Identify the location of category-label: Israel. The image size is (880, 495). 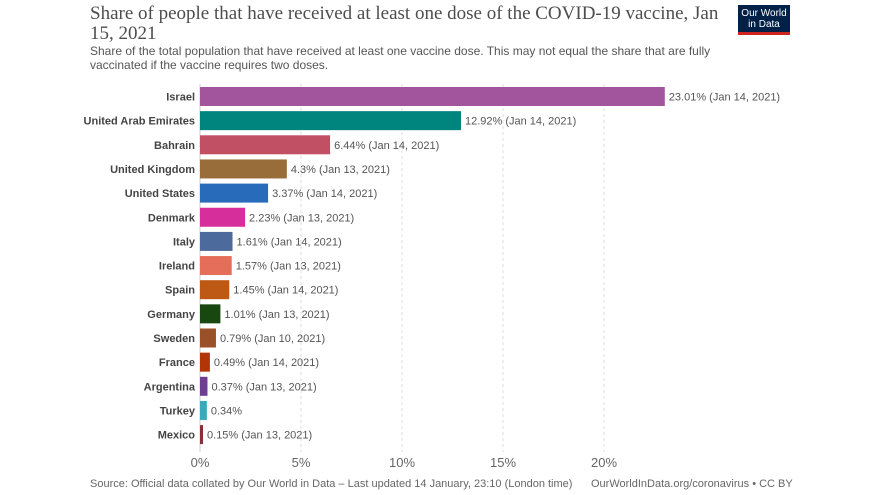
(180, 98).